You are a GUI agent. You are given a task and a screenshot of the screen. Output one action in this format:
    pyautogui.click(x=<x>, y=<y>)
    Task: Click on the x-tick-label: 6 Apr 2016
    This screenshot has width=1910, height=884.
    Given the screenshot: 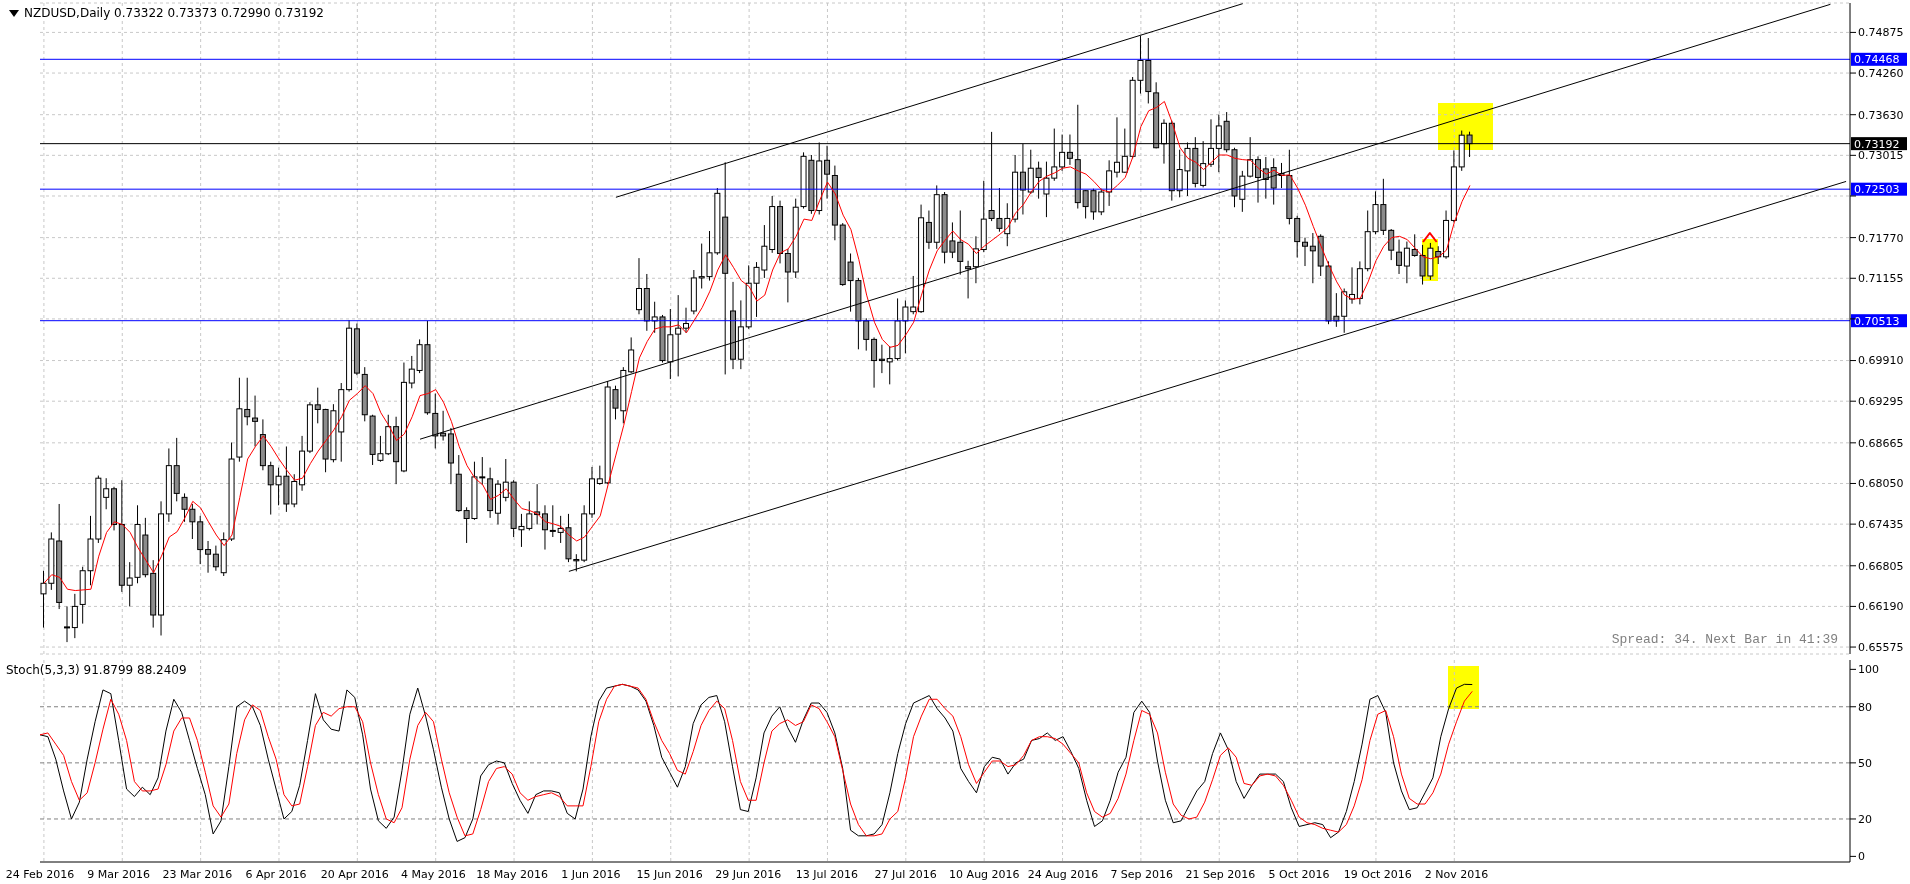 What is the action you would take?
    pyautogui.click(x=276, y=874)
    